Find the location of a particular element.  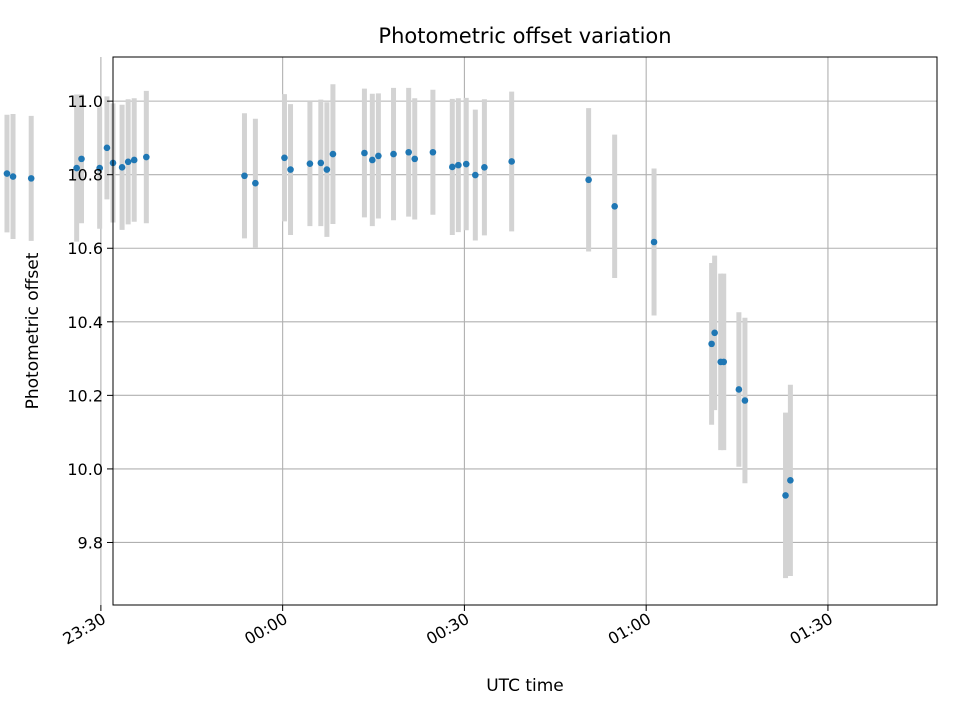

y-axis-title: Photometric offset is located at coordinates (33, 330).